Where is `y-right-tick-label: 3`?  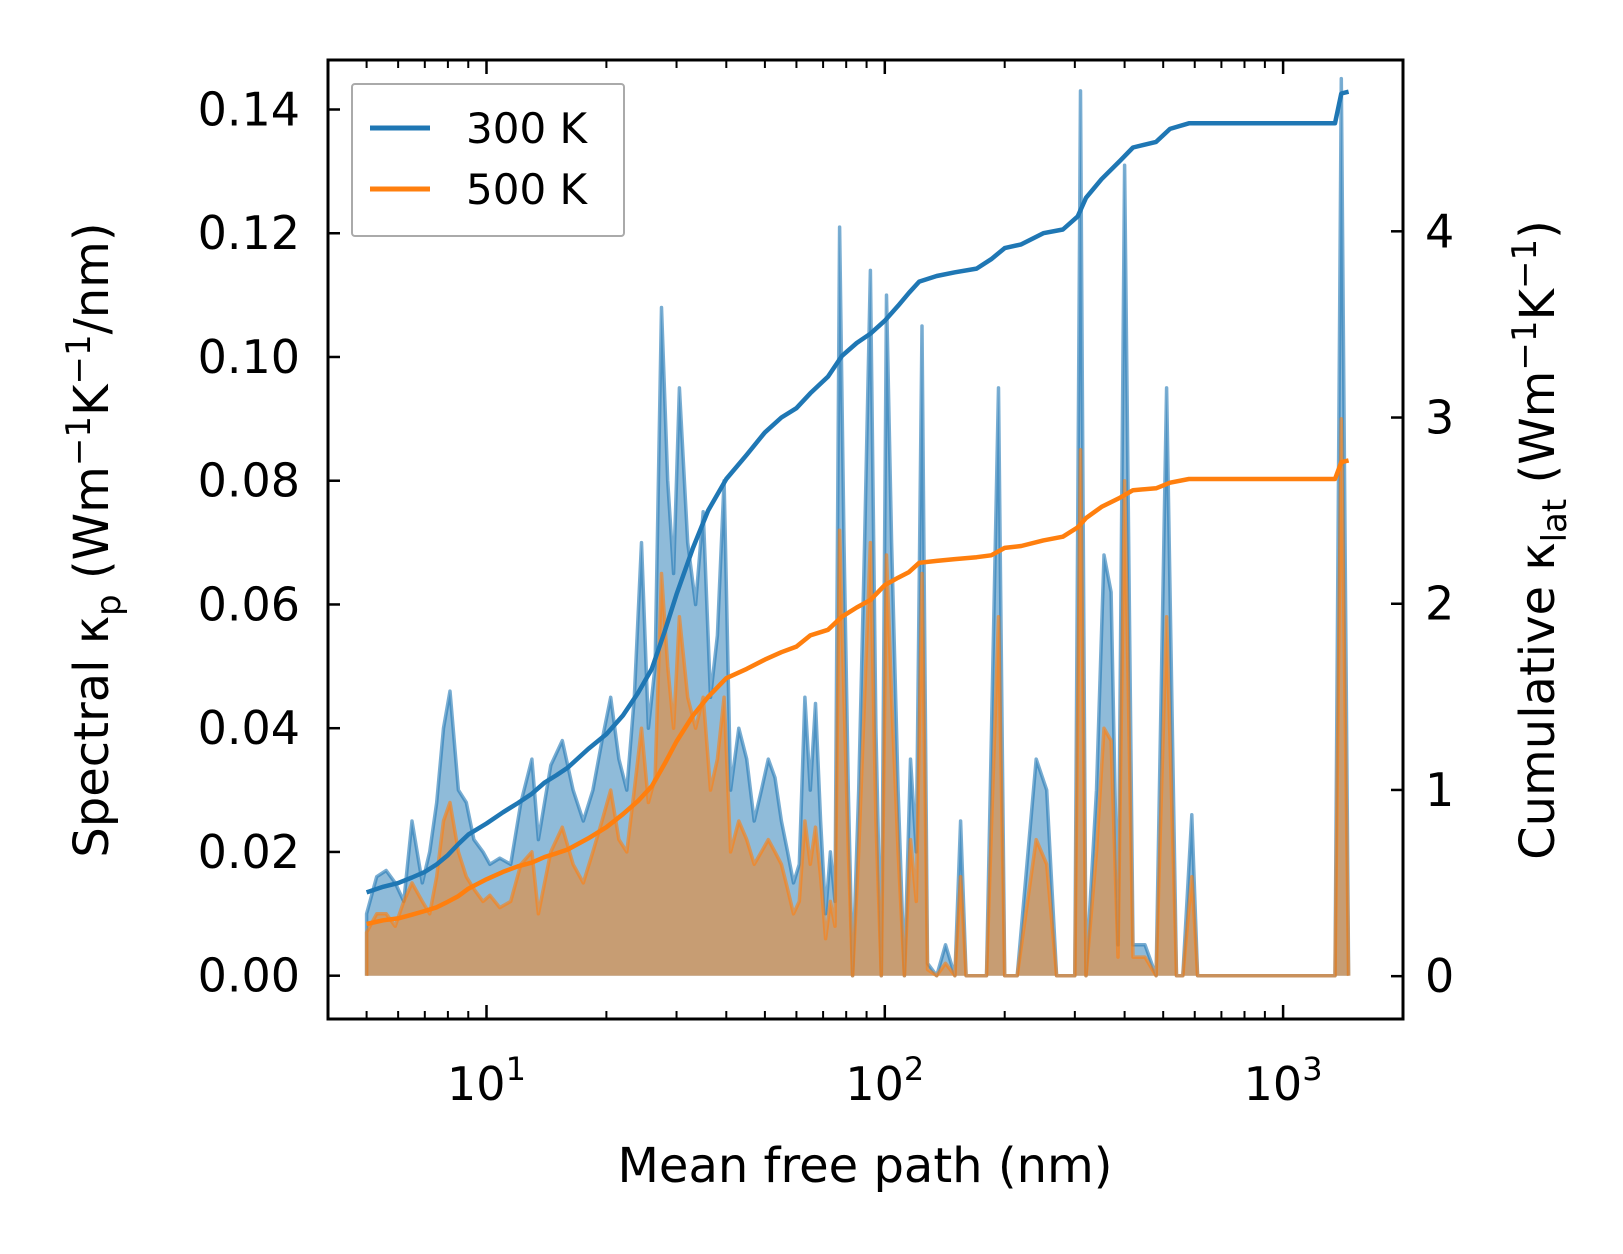 y-right-tick-label: 3 is located at coordinates (1439, 418).